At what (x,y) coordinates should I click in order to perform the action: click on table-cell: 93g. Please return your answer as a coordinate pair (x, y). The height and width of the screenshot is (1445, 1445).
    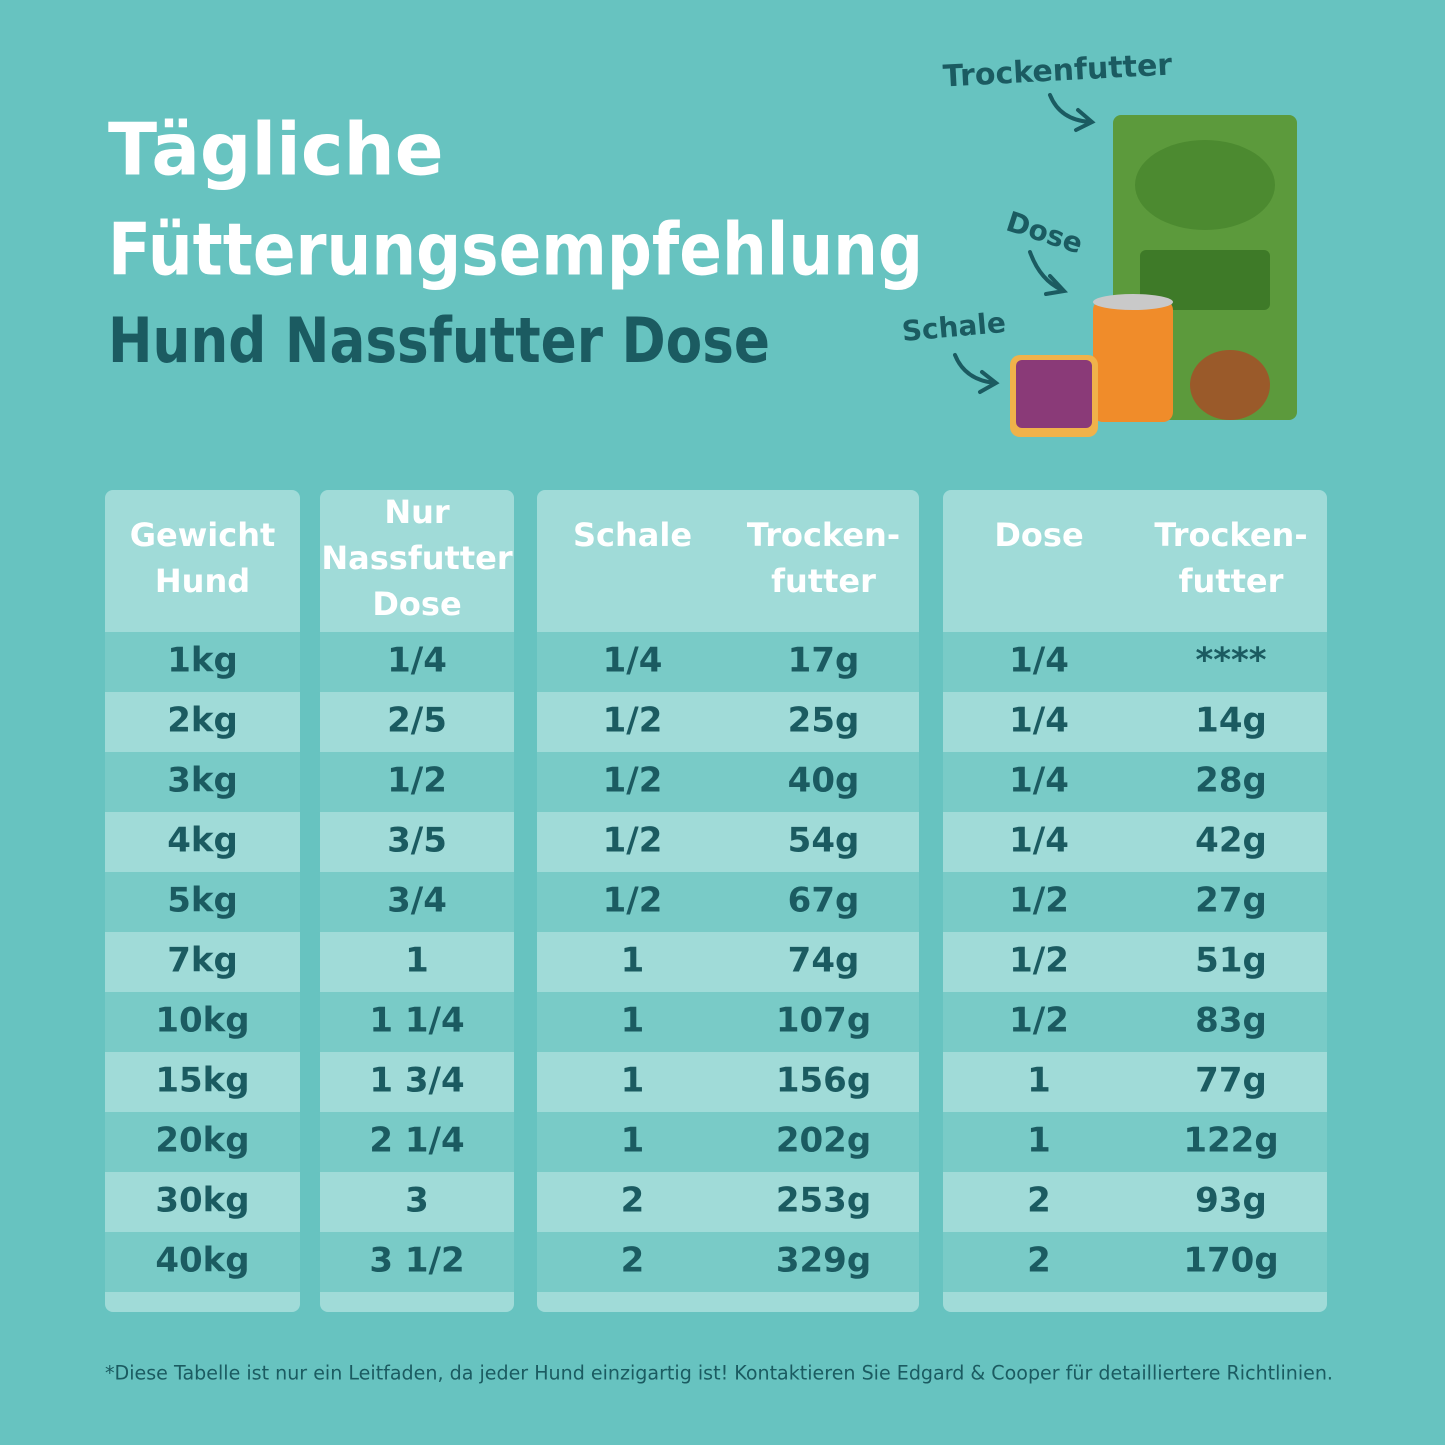
    Looking at the image, I should click on (1231, 1201).